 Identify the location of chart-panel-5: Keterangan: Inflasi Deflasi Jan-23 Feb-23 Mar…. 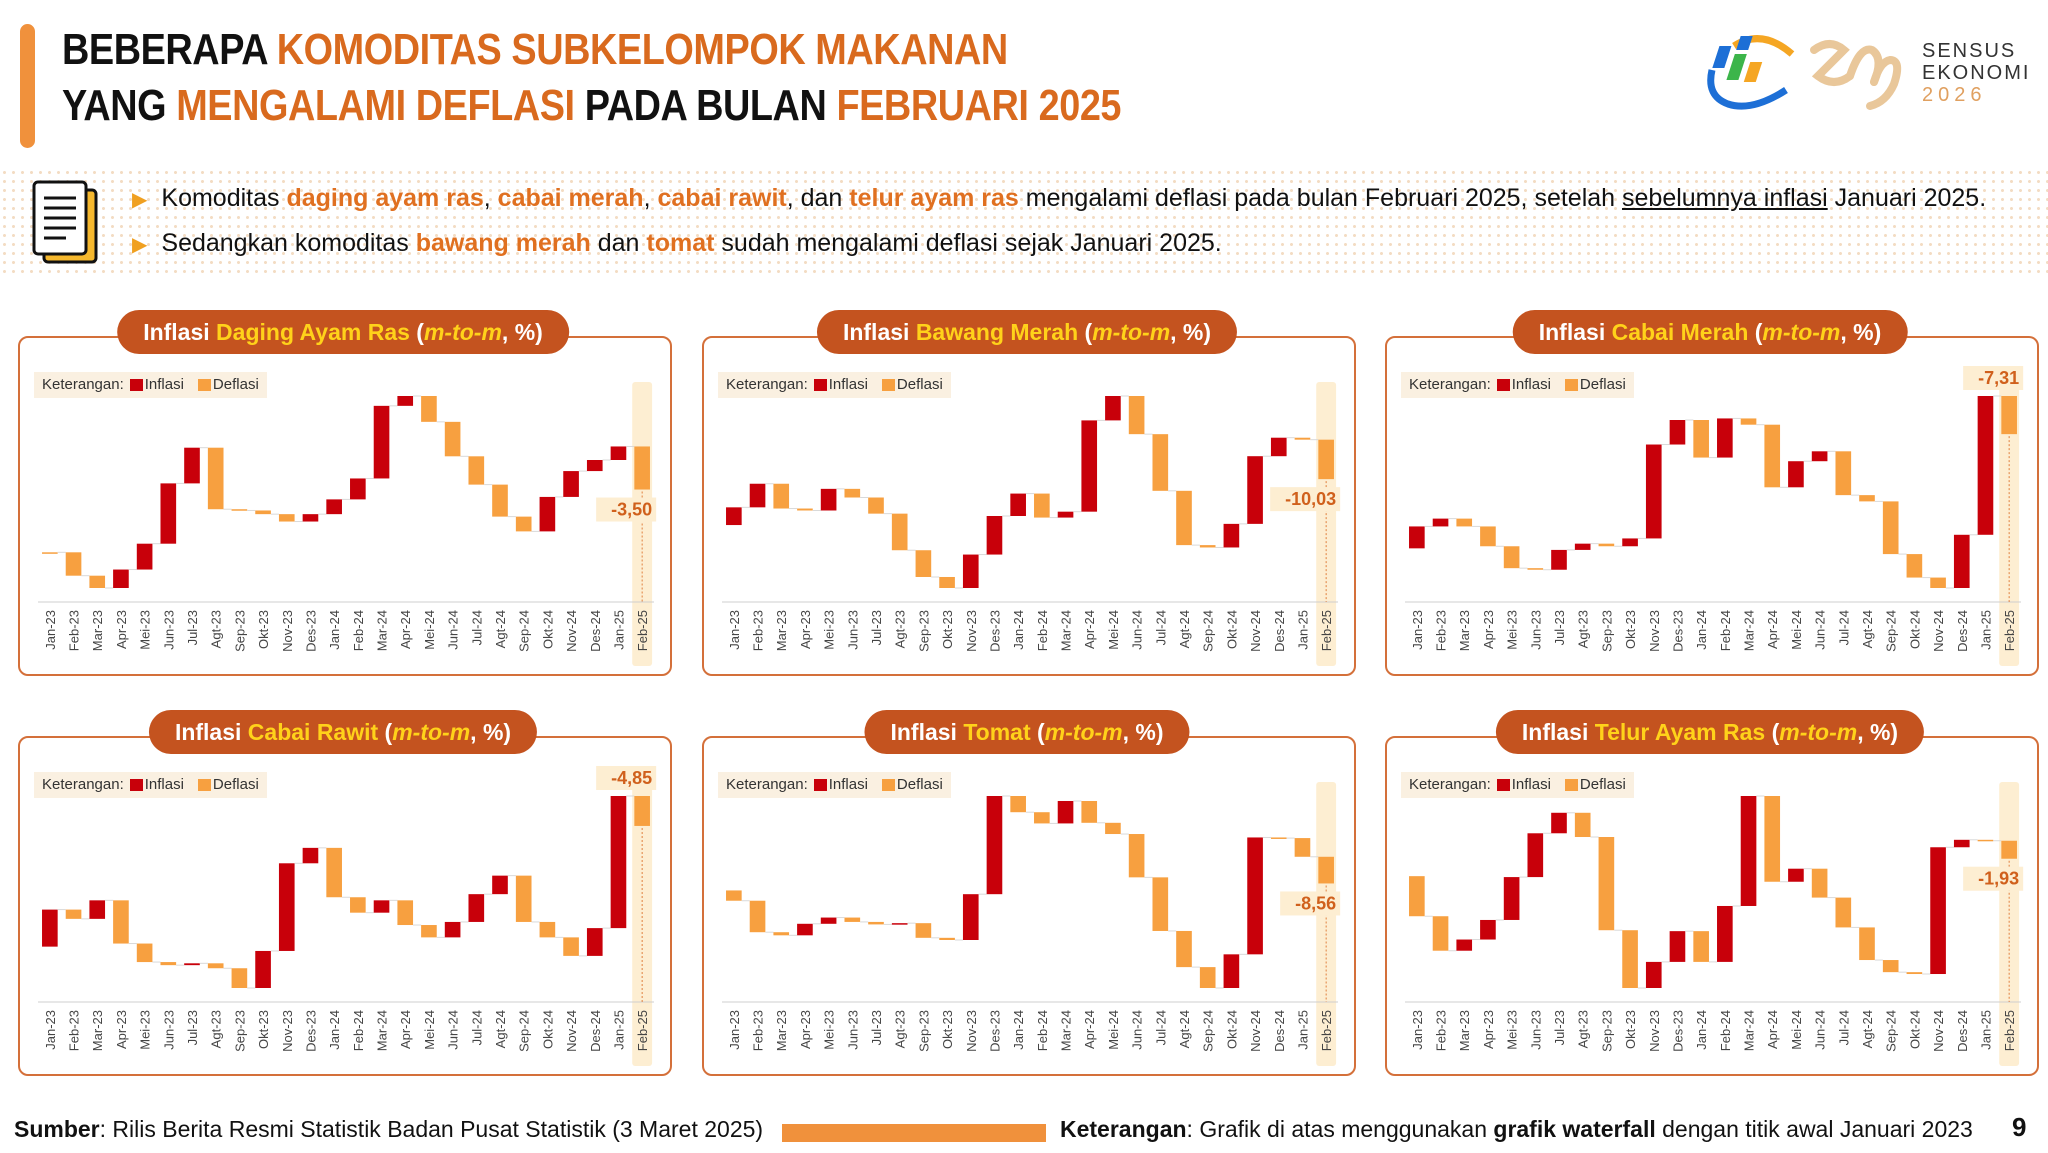
(1029, 906).